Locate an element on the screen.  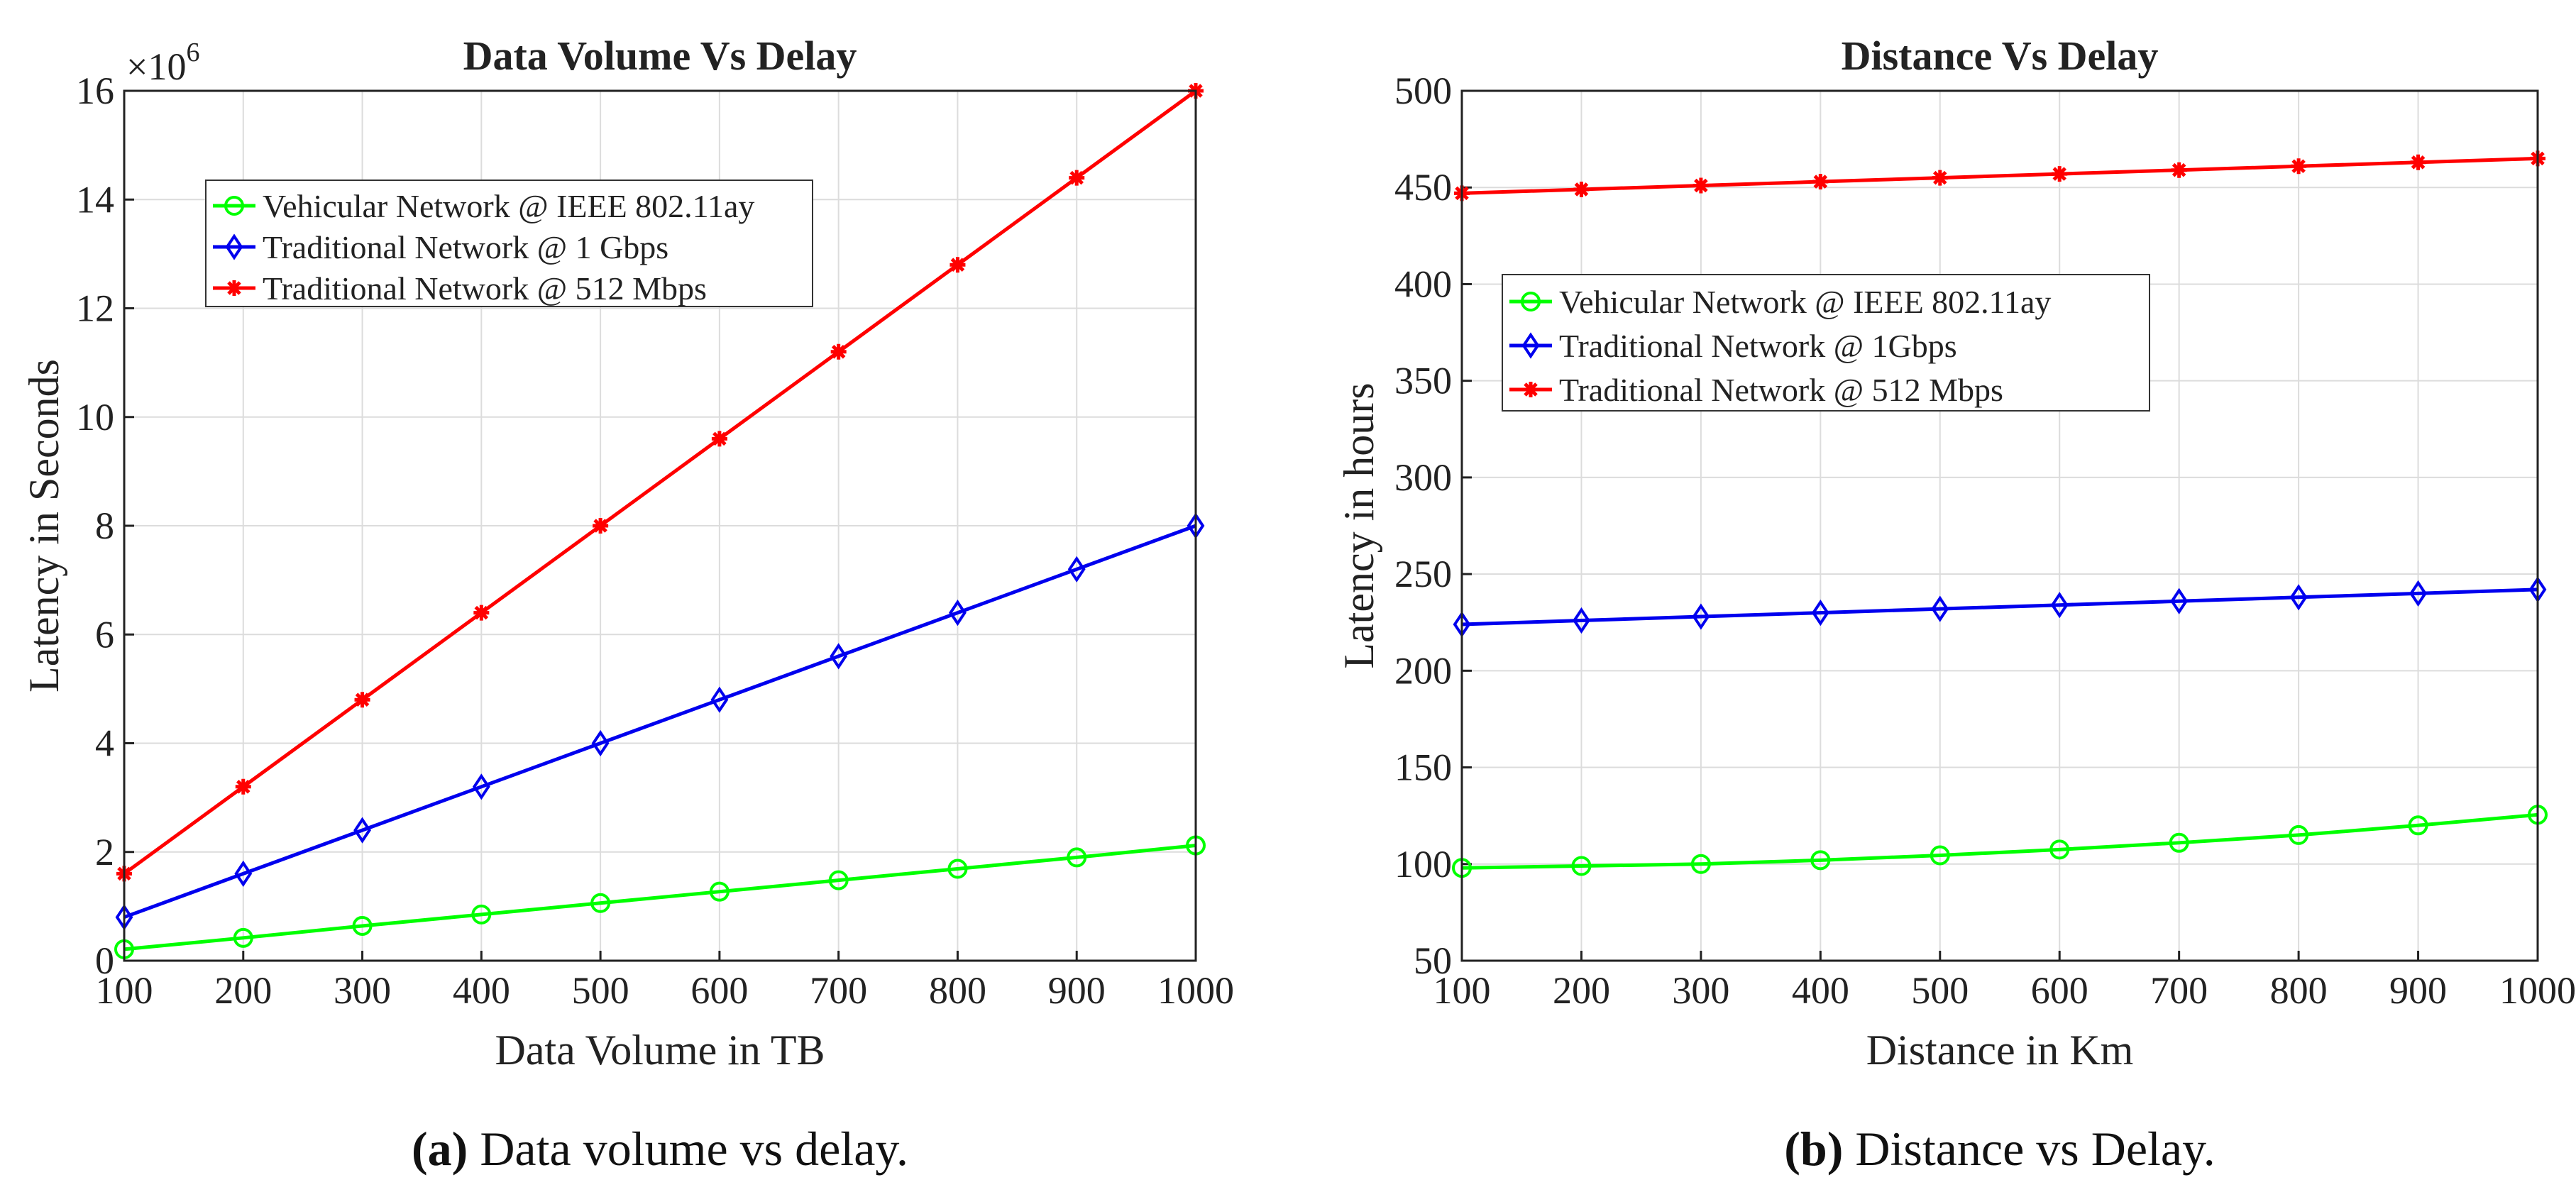
x-tick-label: 700 is located at coordinates (838, 990).